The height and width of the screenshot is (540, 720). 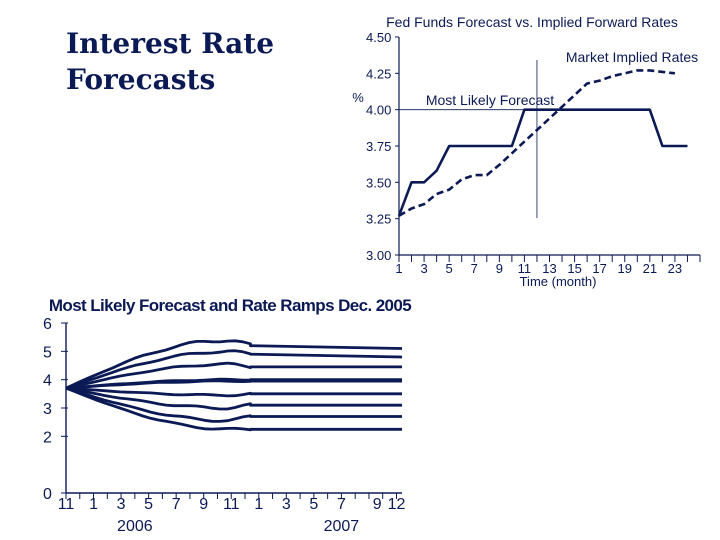 What do you see at coordinates (47, 494) in the screenshot?
I see `chart2-ytick-label: 0` at bounding box center [47, 494].